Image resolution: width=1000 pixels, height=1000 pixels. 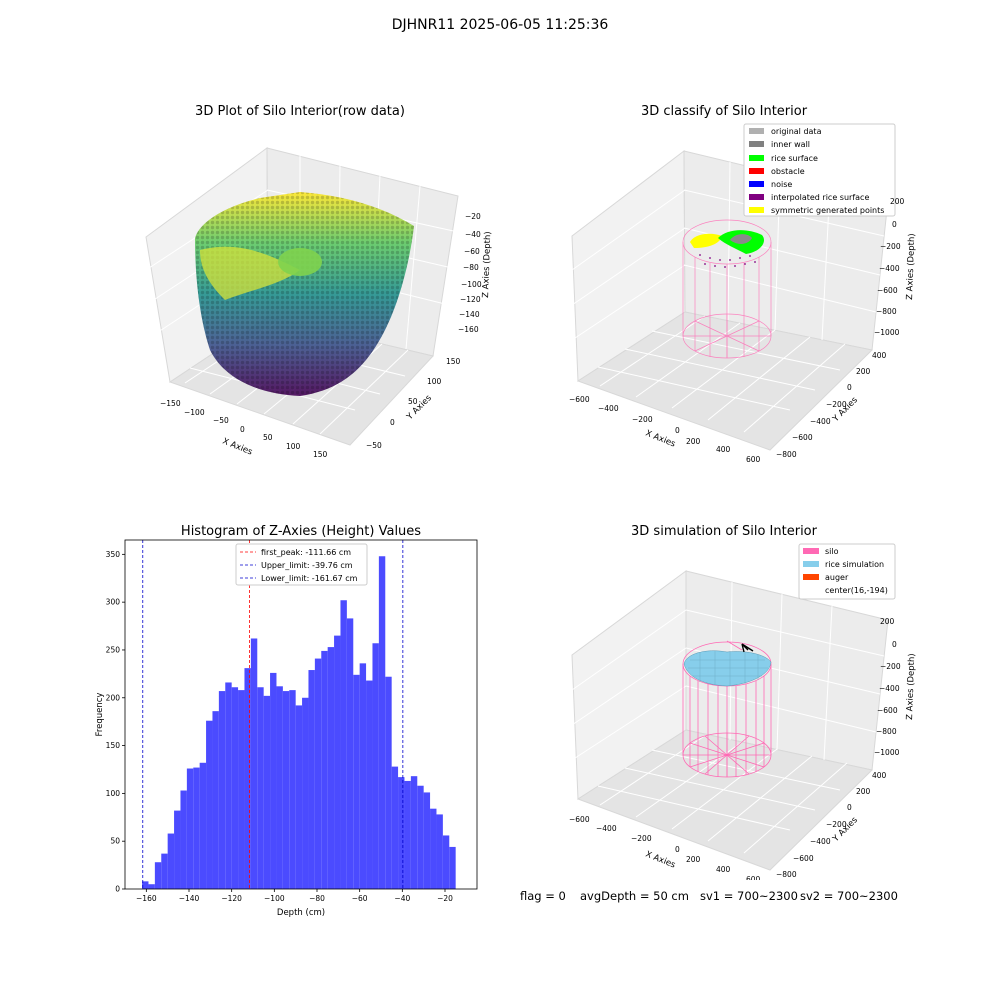 I want to click on p4-ztick: 200, so click(x=887, y=621).